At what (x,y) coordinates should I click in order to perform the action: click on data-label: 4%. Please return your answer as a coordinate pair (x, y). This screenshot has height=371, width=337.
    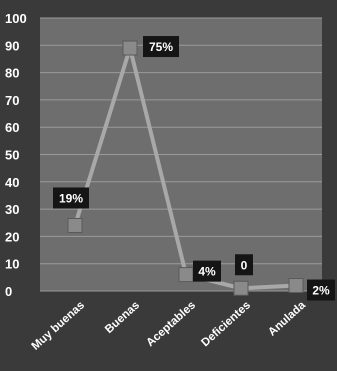
    Looking at the image, I should click on (207, 272).